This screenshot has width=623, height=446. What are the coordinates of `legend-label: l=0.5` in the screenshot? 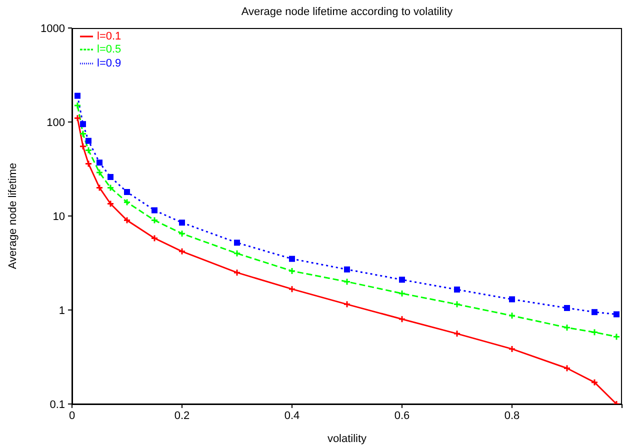 It's located at (109, 50).